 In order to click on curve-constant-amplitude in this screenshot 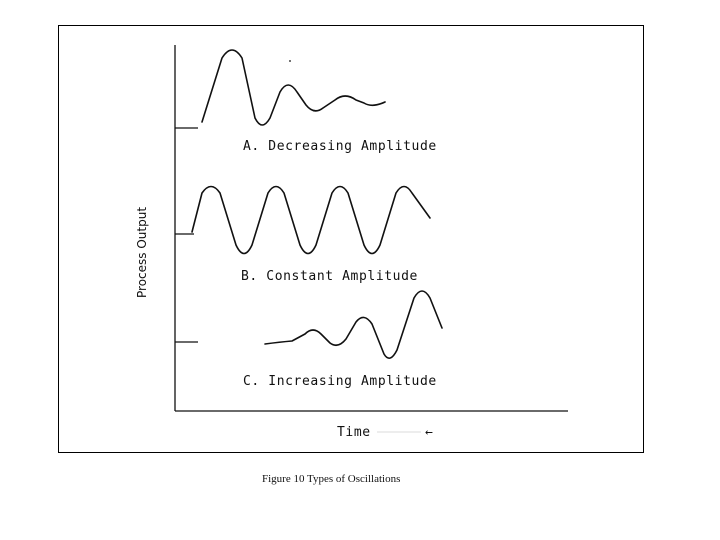, I will do `click(311, 220)`.